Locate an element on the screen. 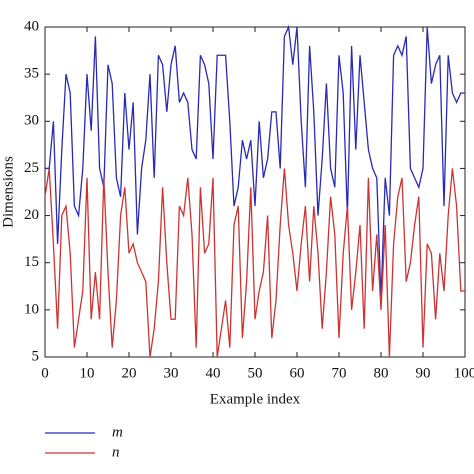 This screenshot has height=474, width=474. y-tick-label: 40 is located at coordinates (31, 26).